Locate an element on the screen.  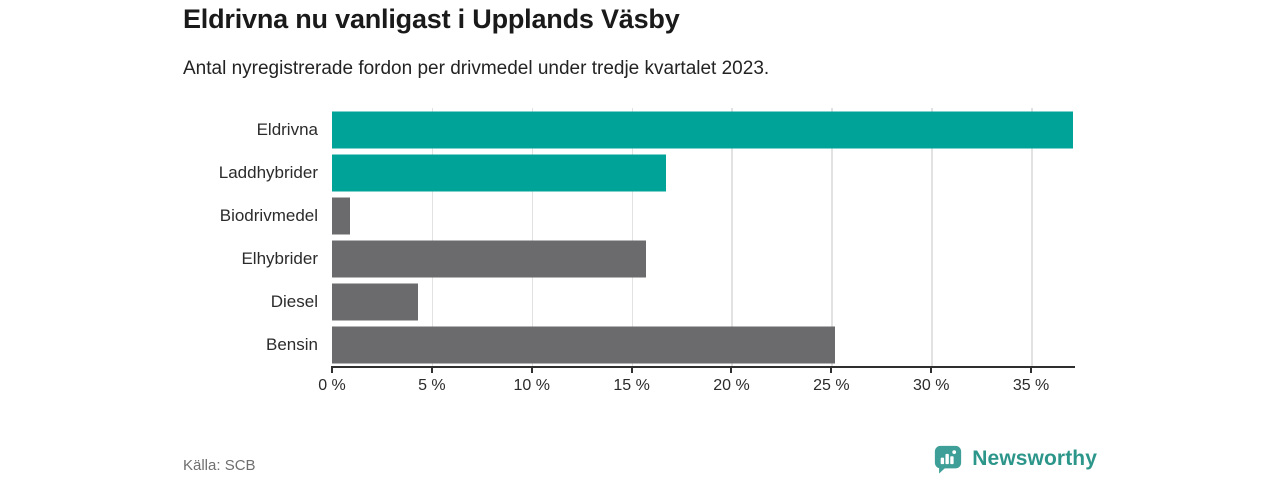
bar-row: Diesel is located at coordinates (673, 301).